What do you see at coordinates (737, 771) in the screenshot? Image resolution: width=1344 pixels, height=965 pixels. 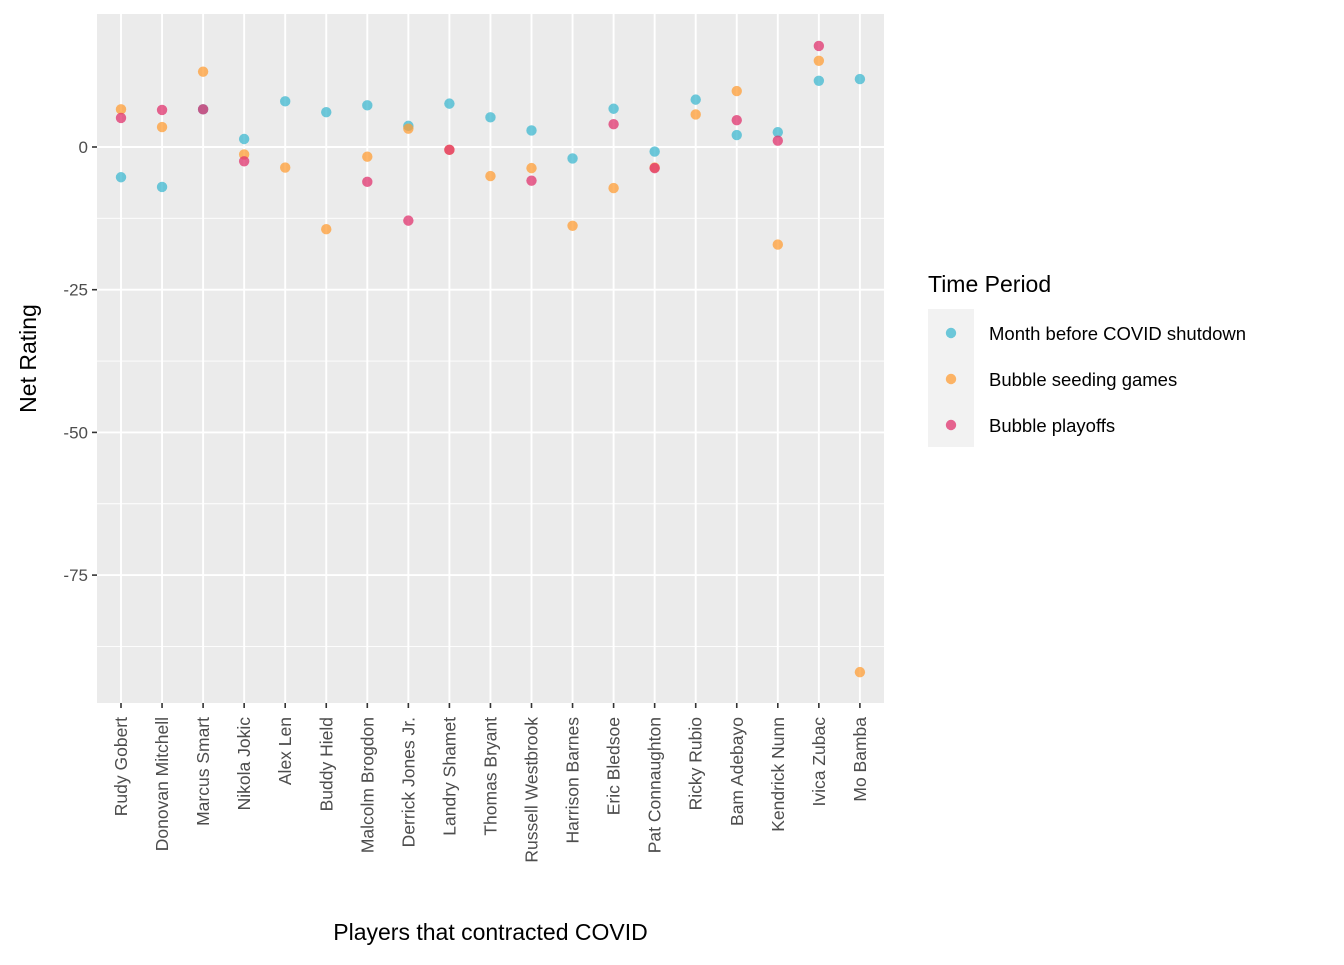 I see `x-tick-label: Bam Adebayo` at bounding box center [737, 771].